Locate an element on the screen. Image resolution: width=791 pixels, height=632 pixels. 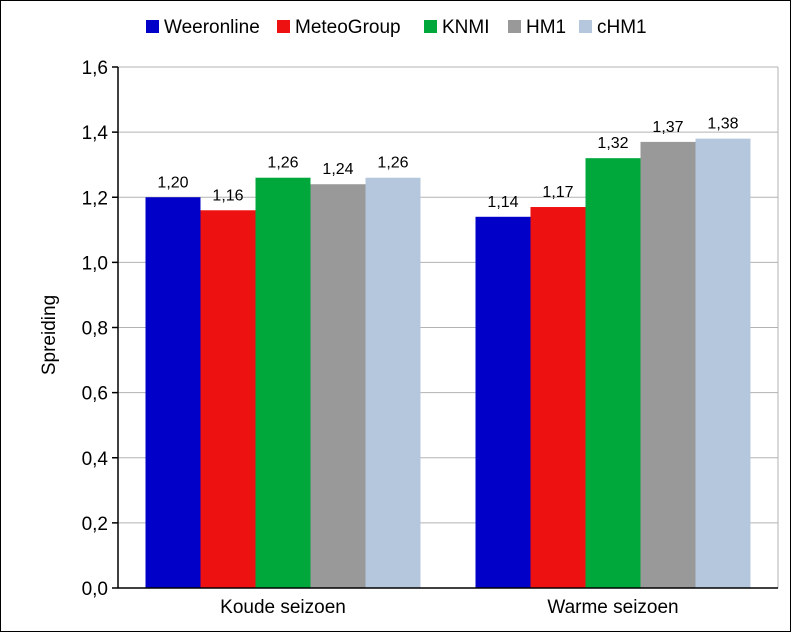
data-labels: 1,20 1,16 1,26 1,24 1,26 1,14 1,17 1,32 1,37 1,38 is located at coordinates (447, 163).